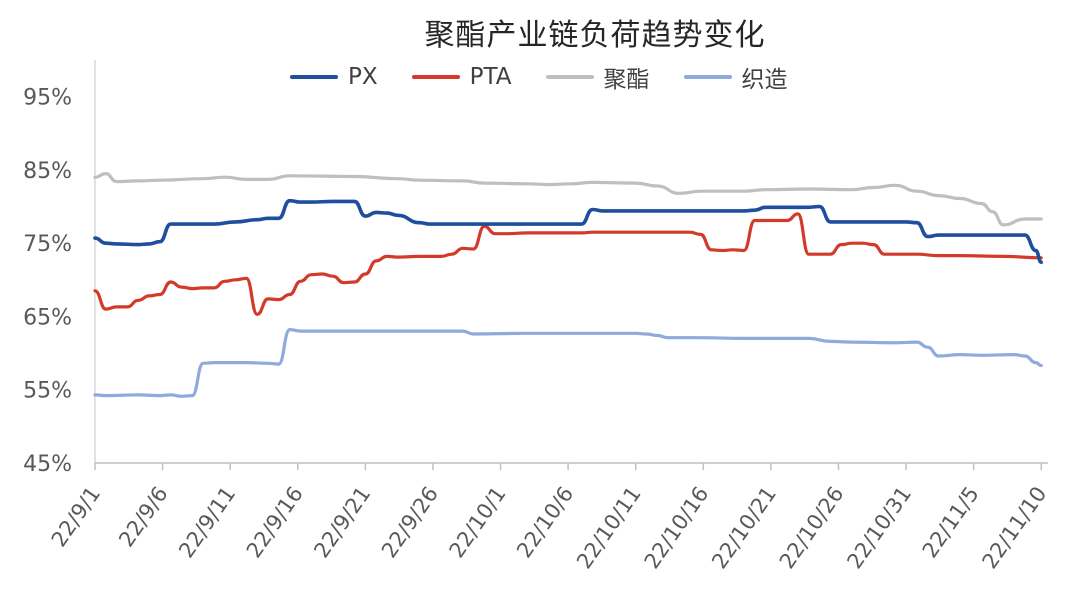 The height and width of the screenshot is (608, 1080). Describe the element at coordinates (314, 77) in the screenshot. I see `legend-swatch-px` at that location.